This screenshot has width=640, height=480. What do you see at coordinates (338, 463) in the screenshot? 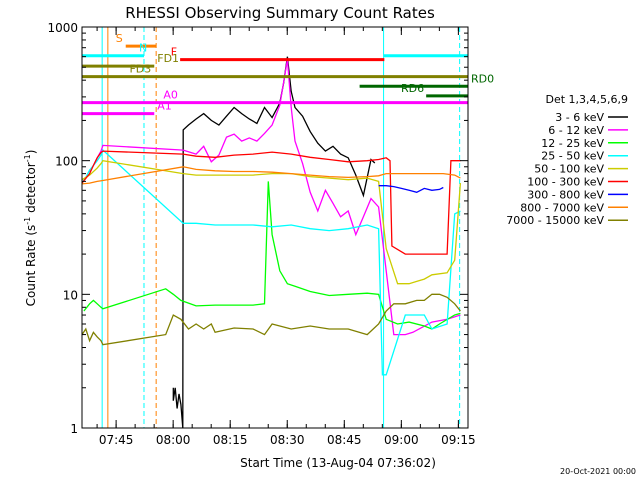
I see `x-axis-label: Start Time (13-Aug-04 07:36:02)` at bounding box center [338, 463].